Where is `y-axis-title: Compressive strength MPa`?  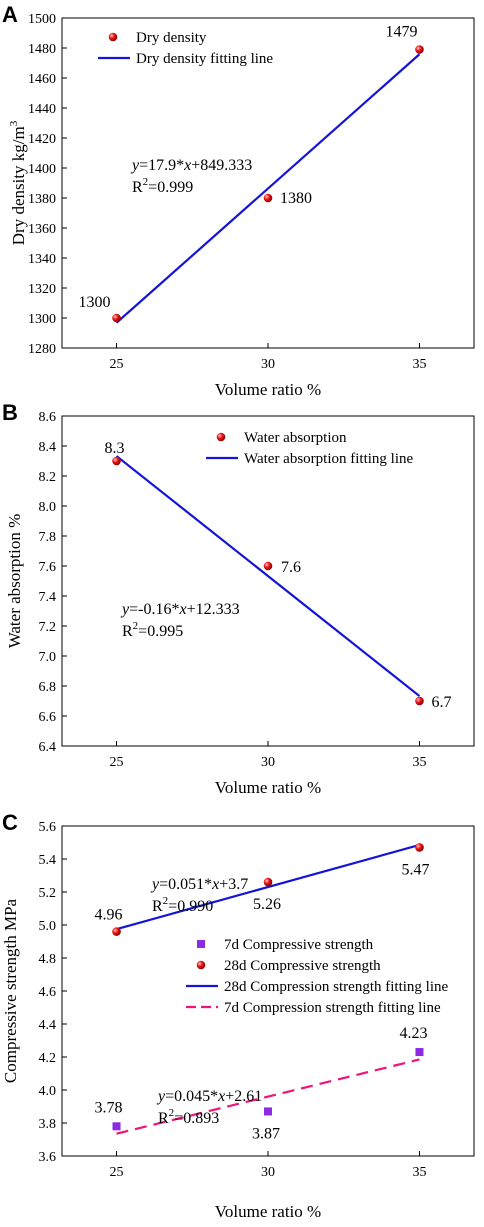 y-axis-title: Compressive strength MPa is located at coordinates (10, 990).